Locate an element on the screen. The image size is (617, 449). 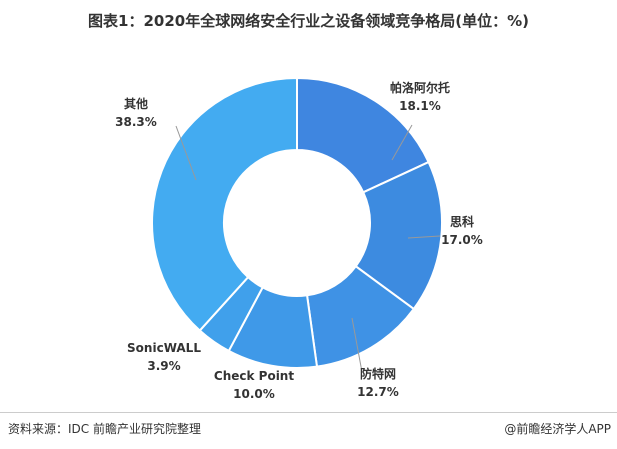
brand-label: @前瞻经济学人APP is located at coordinates (557, 429).